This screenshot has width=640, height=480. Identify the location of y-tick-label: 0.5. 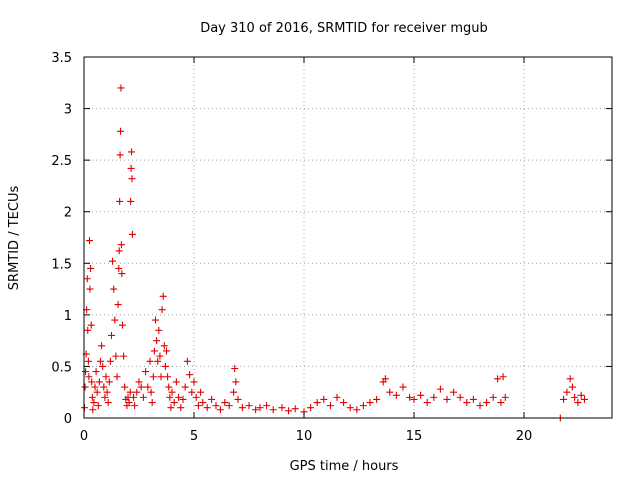
(61, 367).